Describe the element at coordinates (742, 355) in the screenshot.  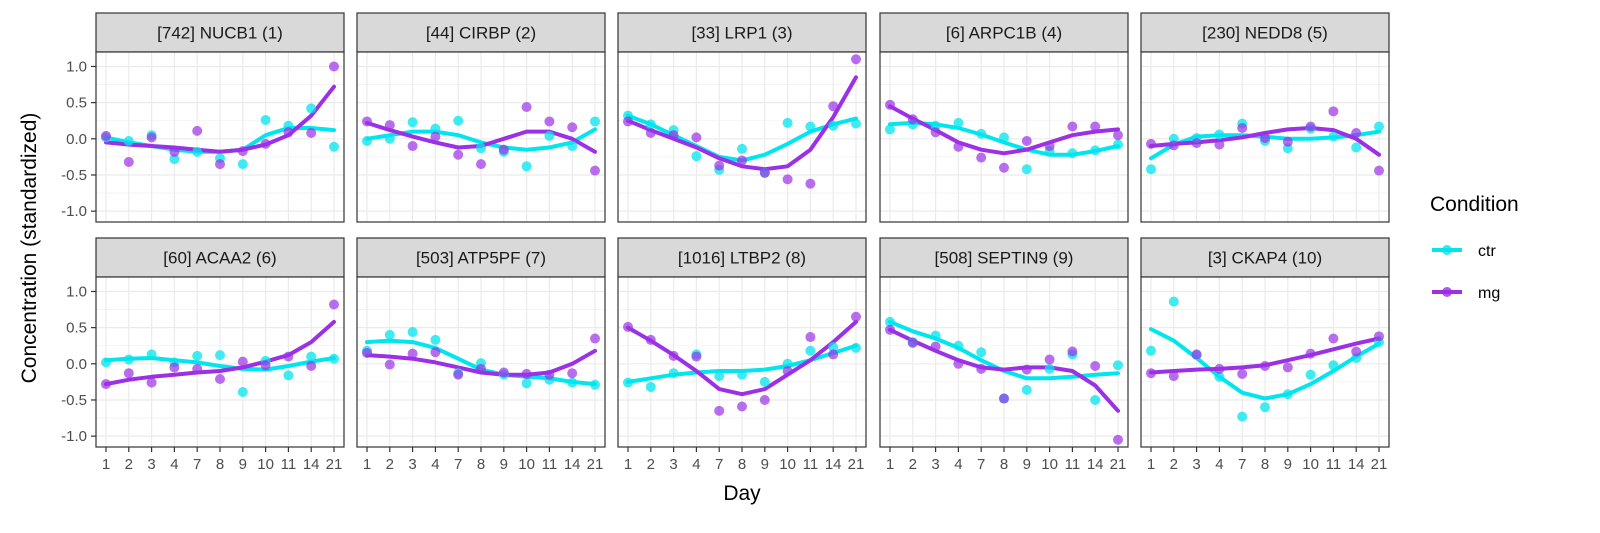
I see `facet-panel-8: [1016] LTBP2 (8) 1 2 3 4 7 8 9 10 11 14 21` at that location.